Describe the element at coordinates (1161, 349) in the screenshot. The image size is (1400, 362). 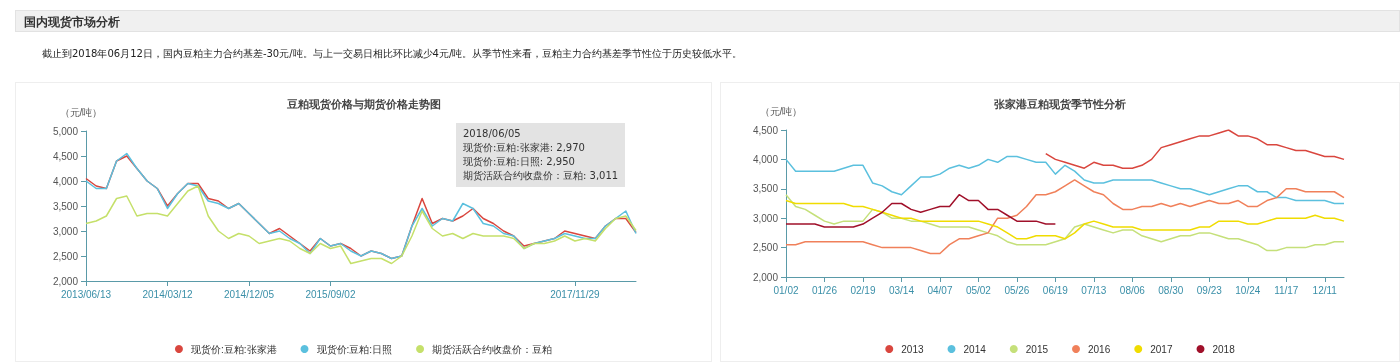
I see `legend-label: 2017` at that location.